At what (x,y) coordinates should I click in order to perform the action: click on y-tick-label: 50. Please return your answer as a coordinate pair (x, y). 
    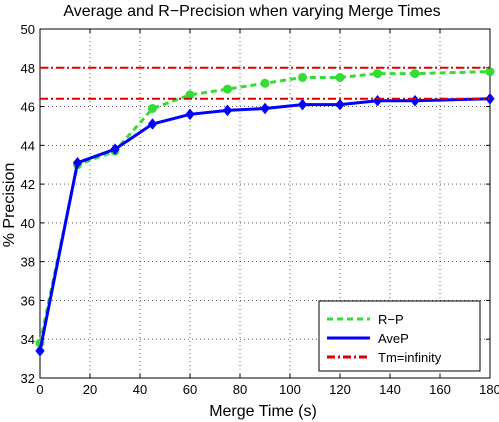
    Looking at the image, I should click on (28, 29).